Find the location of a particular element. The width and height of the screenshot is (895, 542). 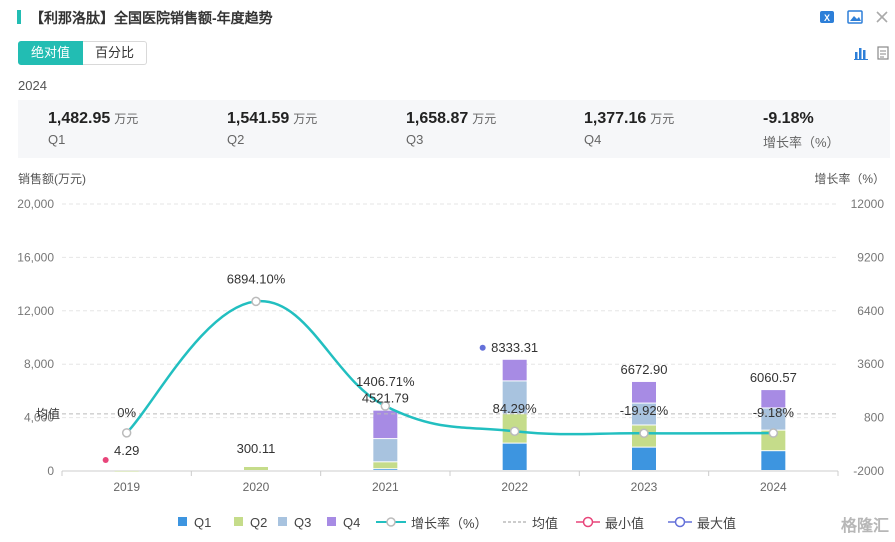

excel-icon: X is located at coordinates (827, 17).